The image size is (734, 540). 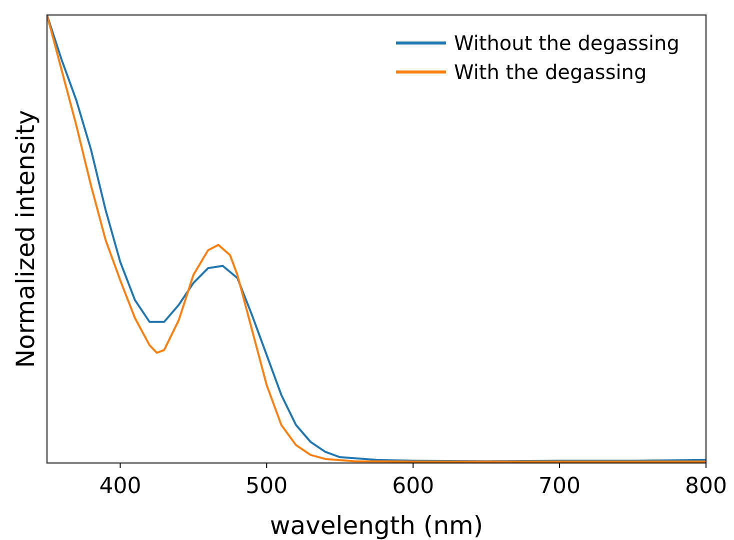 I want to click on x-axis-title: wavelength (nm), so click(x=377, y=525).